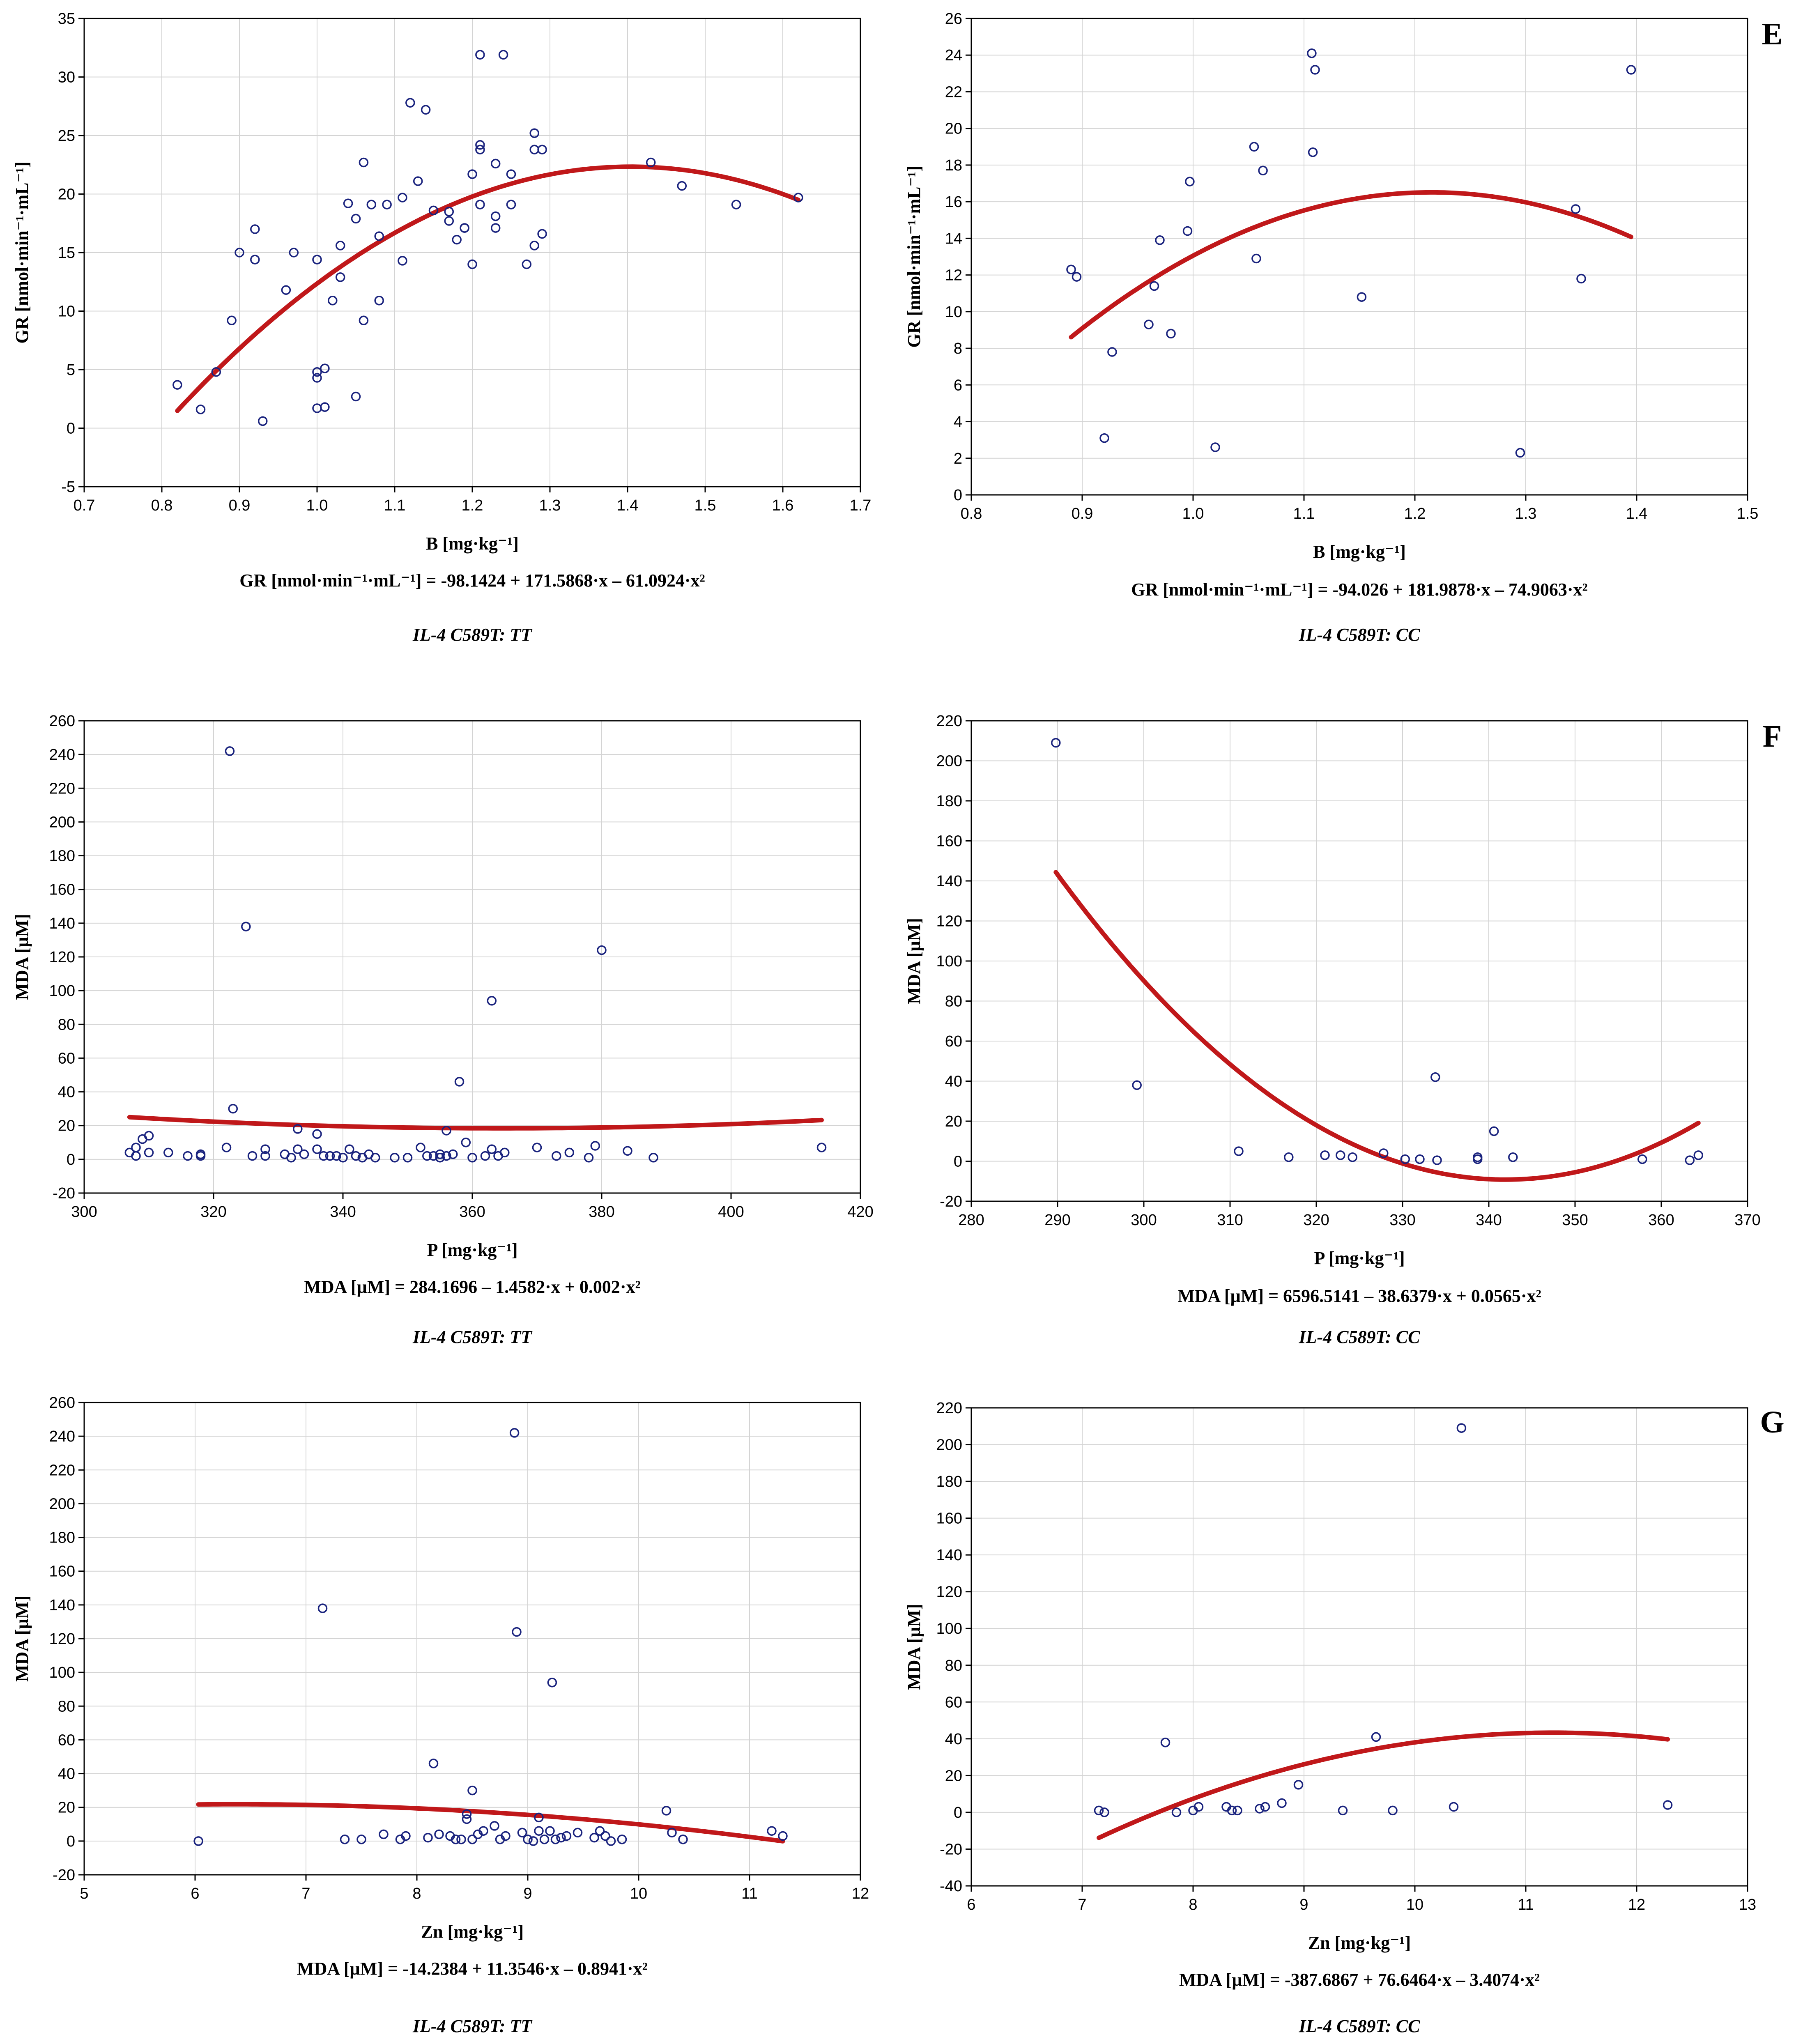 The image size is (1796, 2044). I want to click on y-tick-label: 14, so click(953, 239).